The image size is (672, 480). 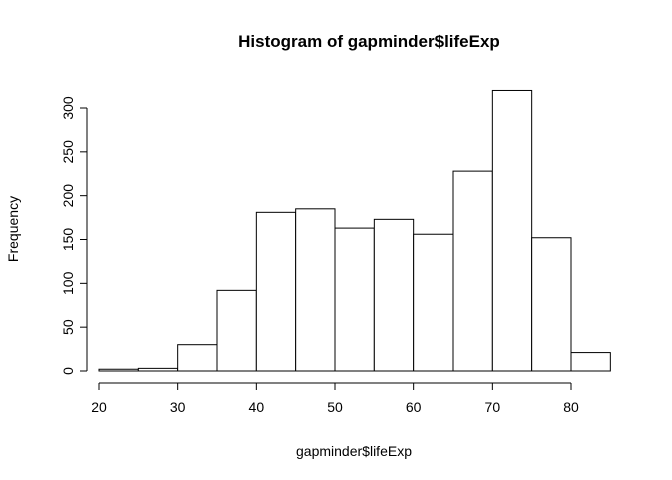 I want to click on y-axis-tick-label: 300, so click(x=68, y=108).